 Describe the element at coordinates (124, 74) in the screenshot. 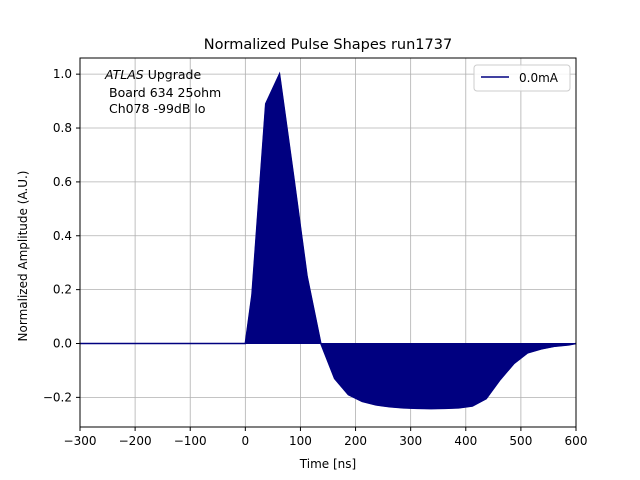

I see `annotation-atlas: ATLAS` at that location.